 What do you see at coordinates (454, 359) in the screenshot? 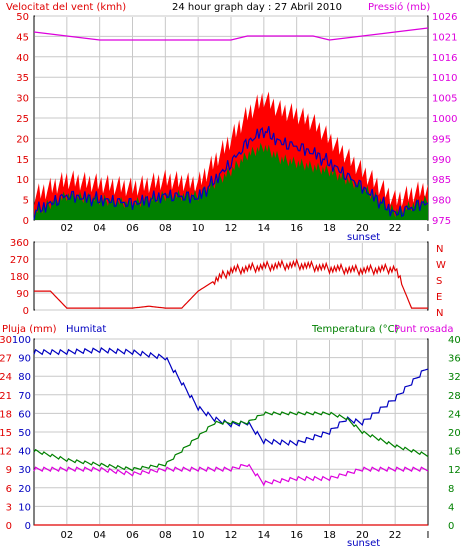
I see `temperature-tick-label: 36` at bounding box center [454, 359].